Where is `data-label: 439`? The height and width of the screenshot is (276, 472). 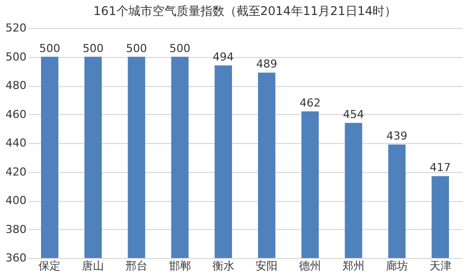 data-label: 439 is located at coordinates (397, 135).